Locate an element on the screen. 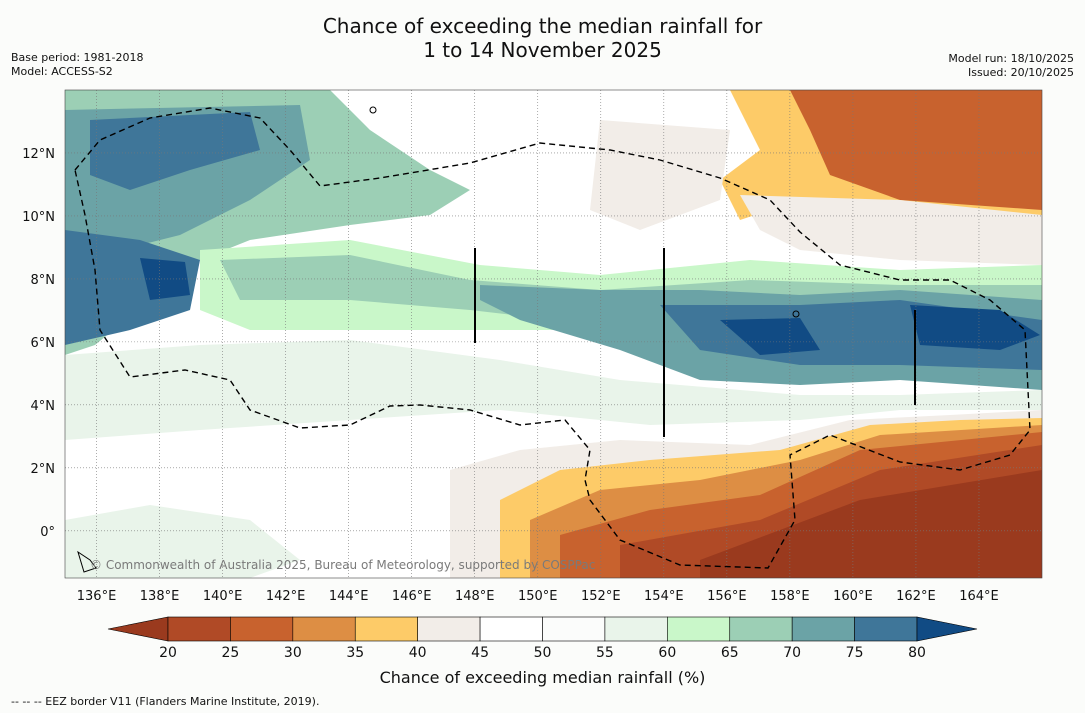 Image resolution: width=1085 pixels, height=713 pixels. longitude-tick-label: 158°E is located at coordinates (790, 596).